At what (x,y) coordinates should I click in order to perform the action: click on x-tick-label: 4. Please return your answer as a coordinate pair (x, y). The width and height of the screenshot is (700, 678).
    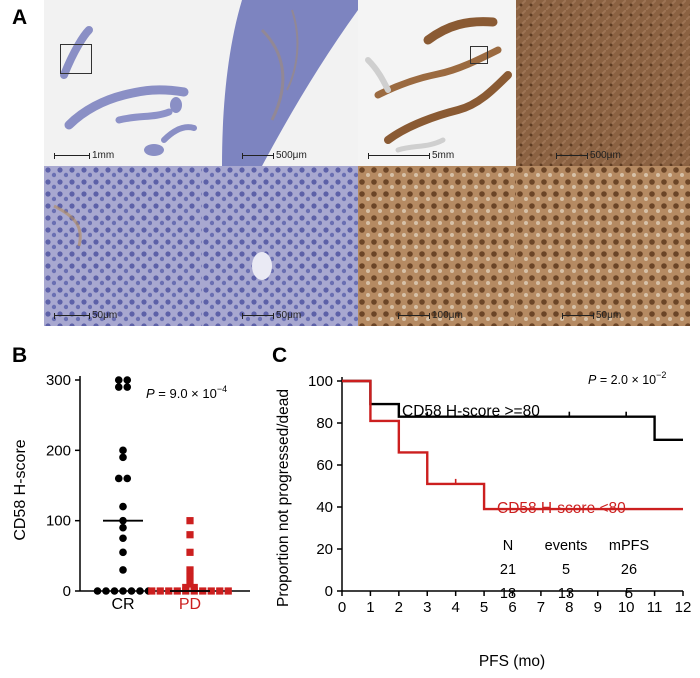
    Looking at the image, I should click on (455, 607).